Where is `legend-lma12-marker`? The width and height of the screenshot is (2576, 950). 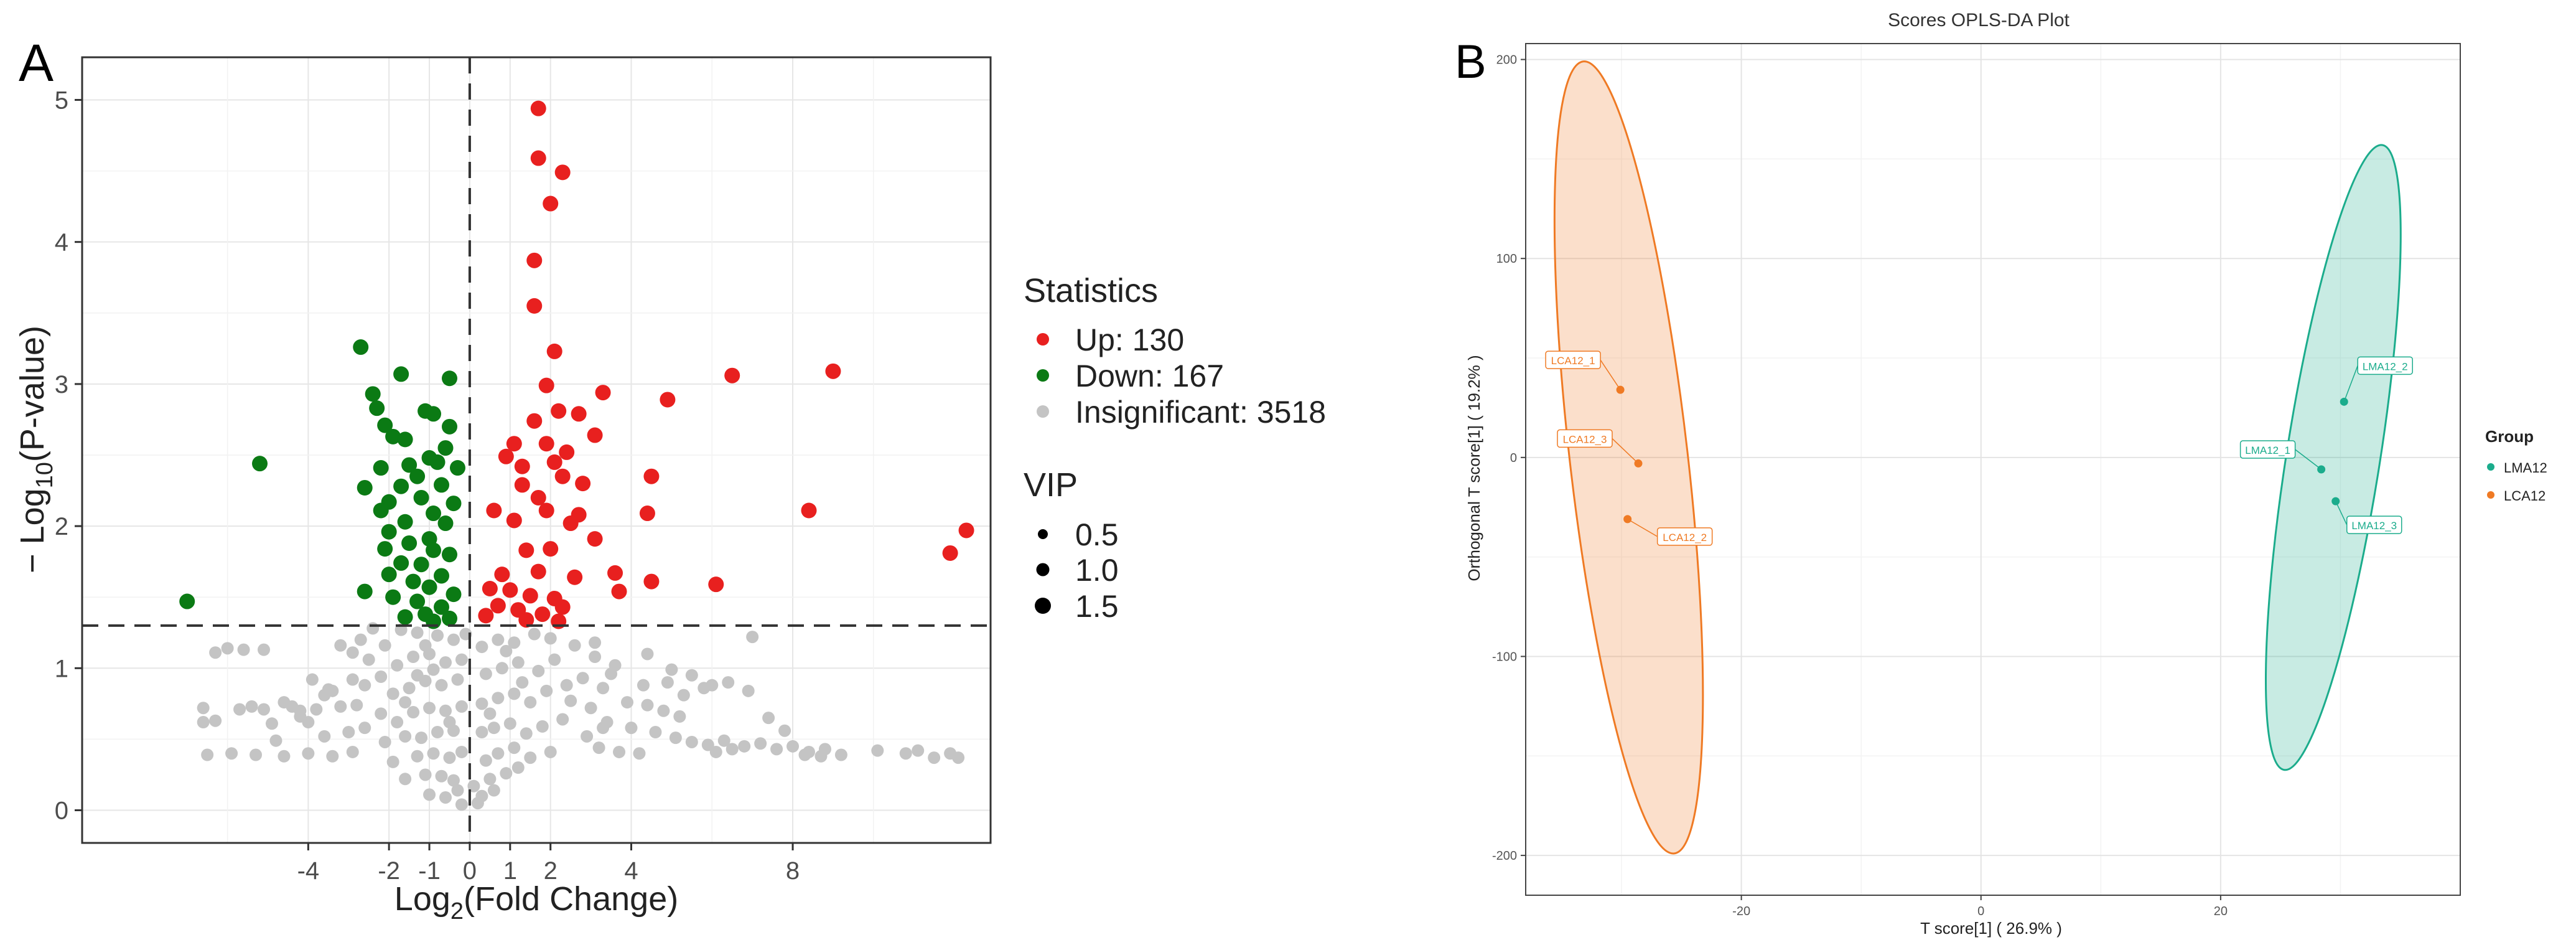 legend-lma12-marker is located at coordinates (2490, 467).